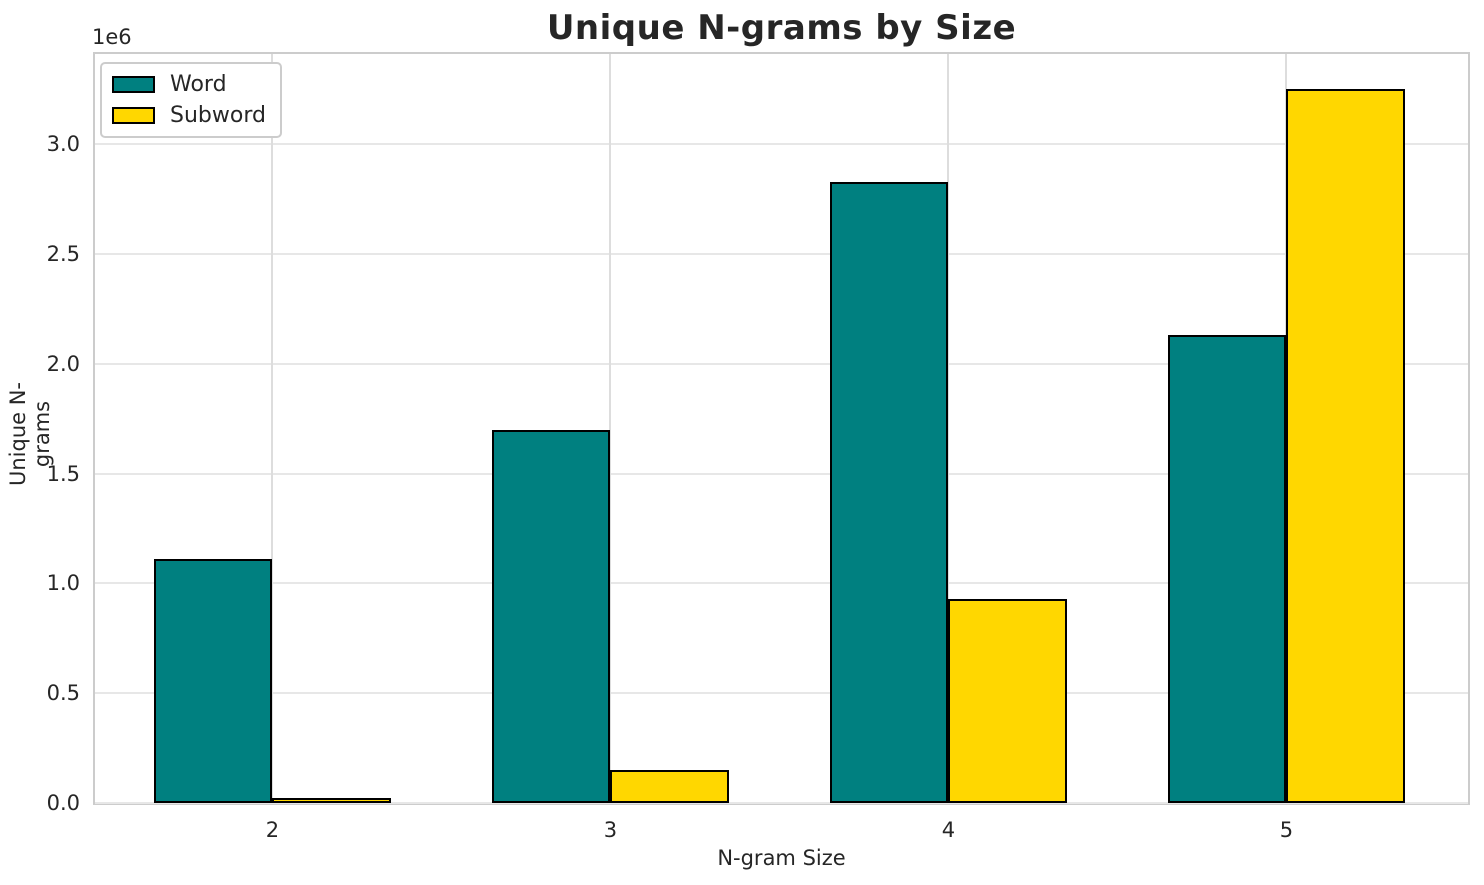 Image resolution: width=1484 pixels, height=885 pixels. Describe the element at coordinates (781, 28) in the screenshot. I see `chart-title: Unique N-grams by Size` at that location.